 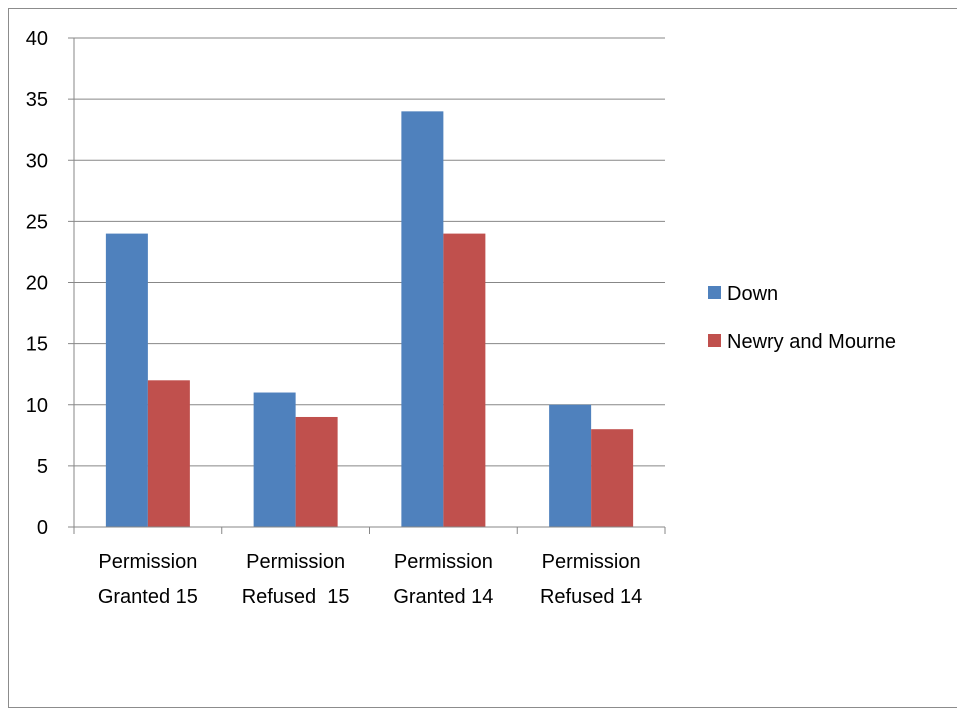 What do you see at coordinates (296, 597) in the screenshot?
I see `x-category-label: Refused 15` at bounding box center [296, 597].